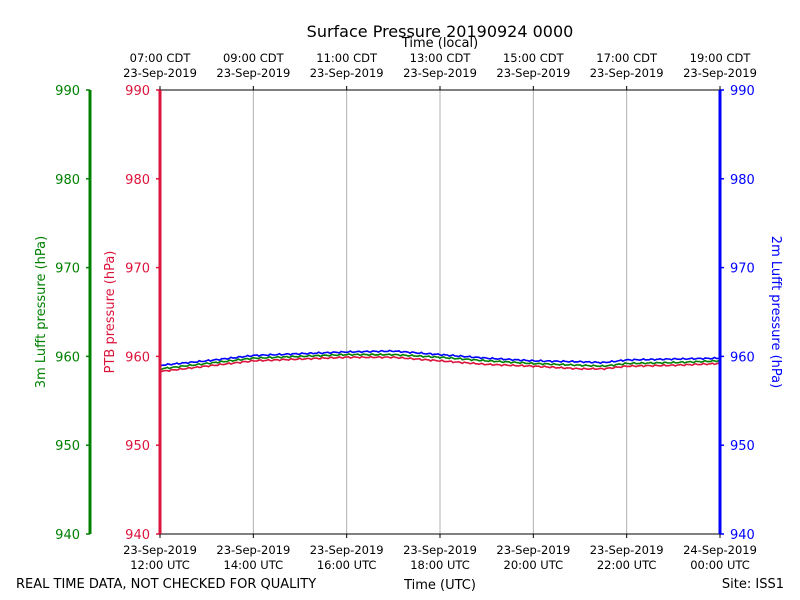  Describe the element at coordinates (742, 357) in the screenshot. I see `lufft2m-tick-label: 960` at that location.